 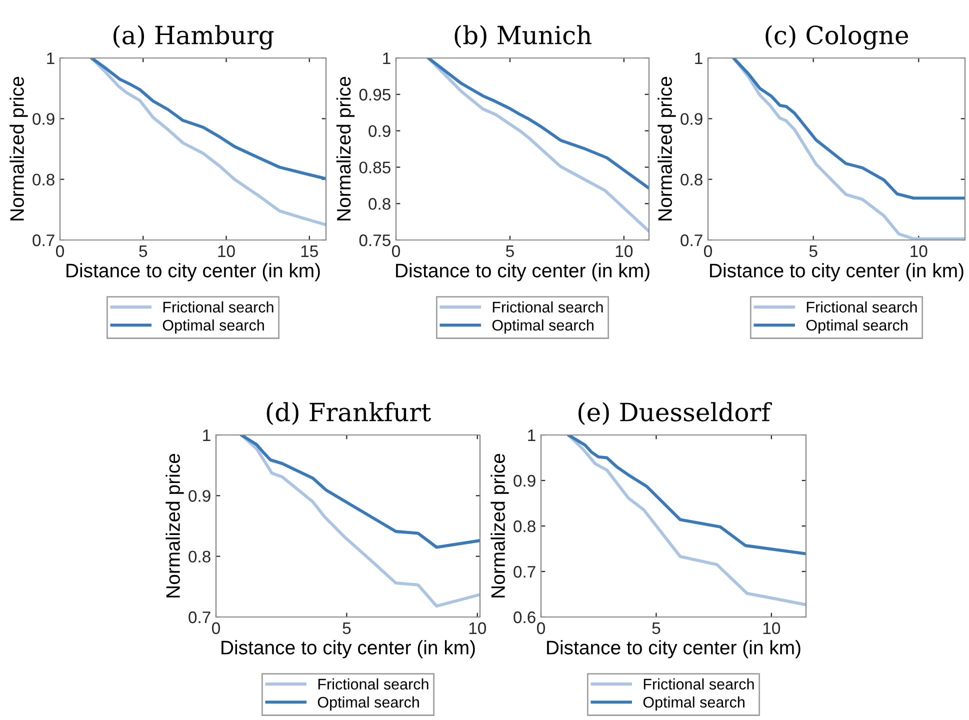 What do you see at coordinates (374, 240) in the screenshot?
I see `y-tick-label: 0.75` at bounding box center [374, 240].